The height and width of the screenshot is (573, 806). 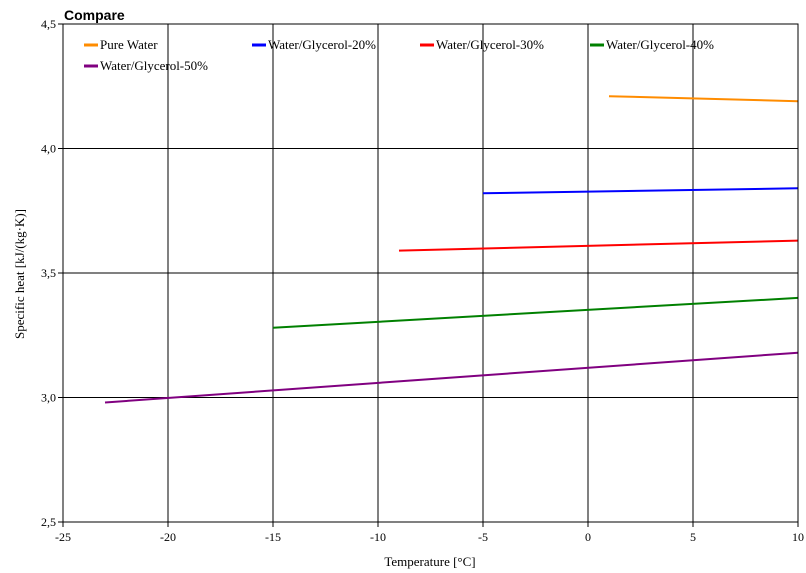 I want to click on y-tick-label: 2,5, so click(x=48, y=522).